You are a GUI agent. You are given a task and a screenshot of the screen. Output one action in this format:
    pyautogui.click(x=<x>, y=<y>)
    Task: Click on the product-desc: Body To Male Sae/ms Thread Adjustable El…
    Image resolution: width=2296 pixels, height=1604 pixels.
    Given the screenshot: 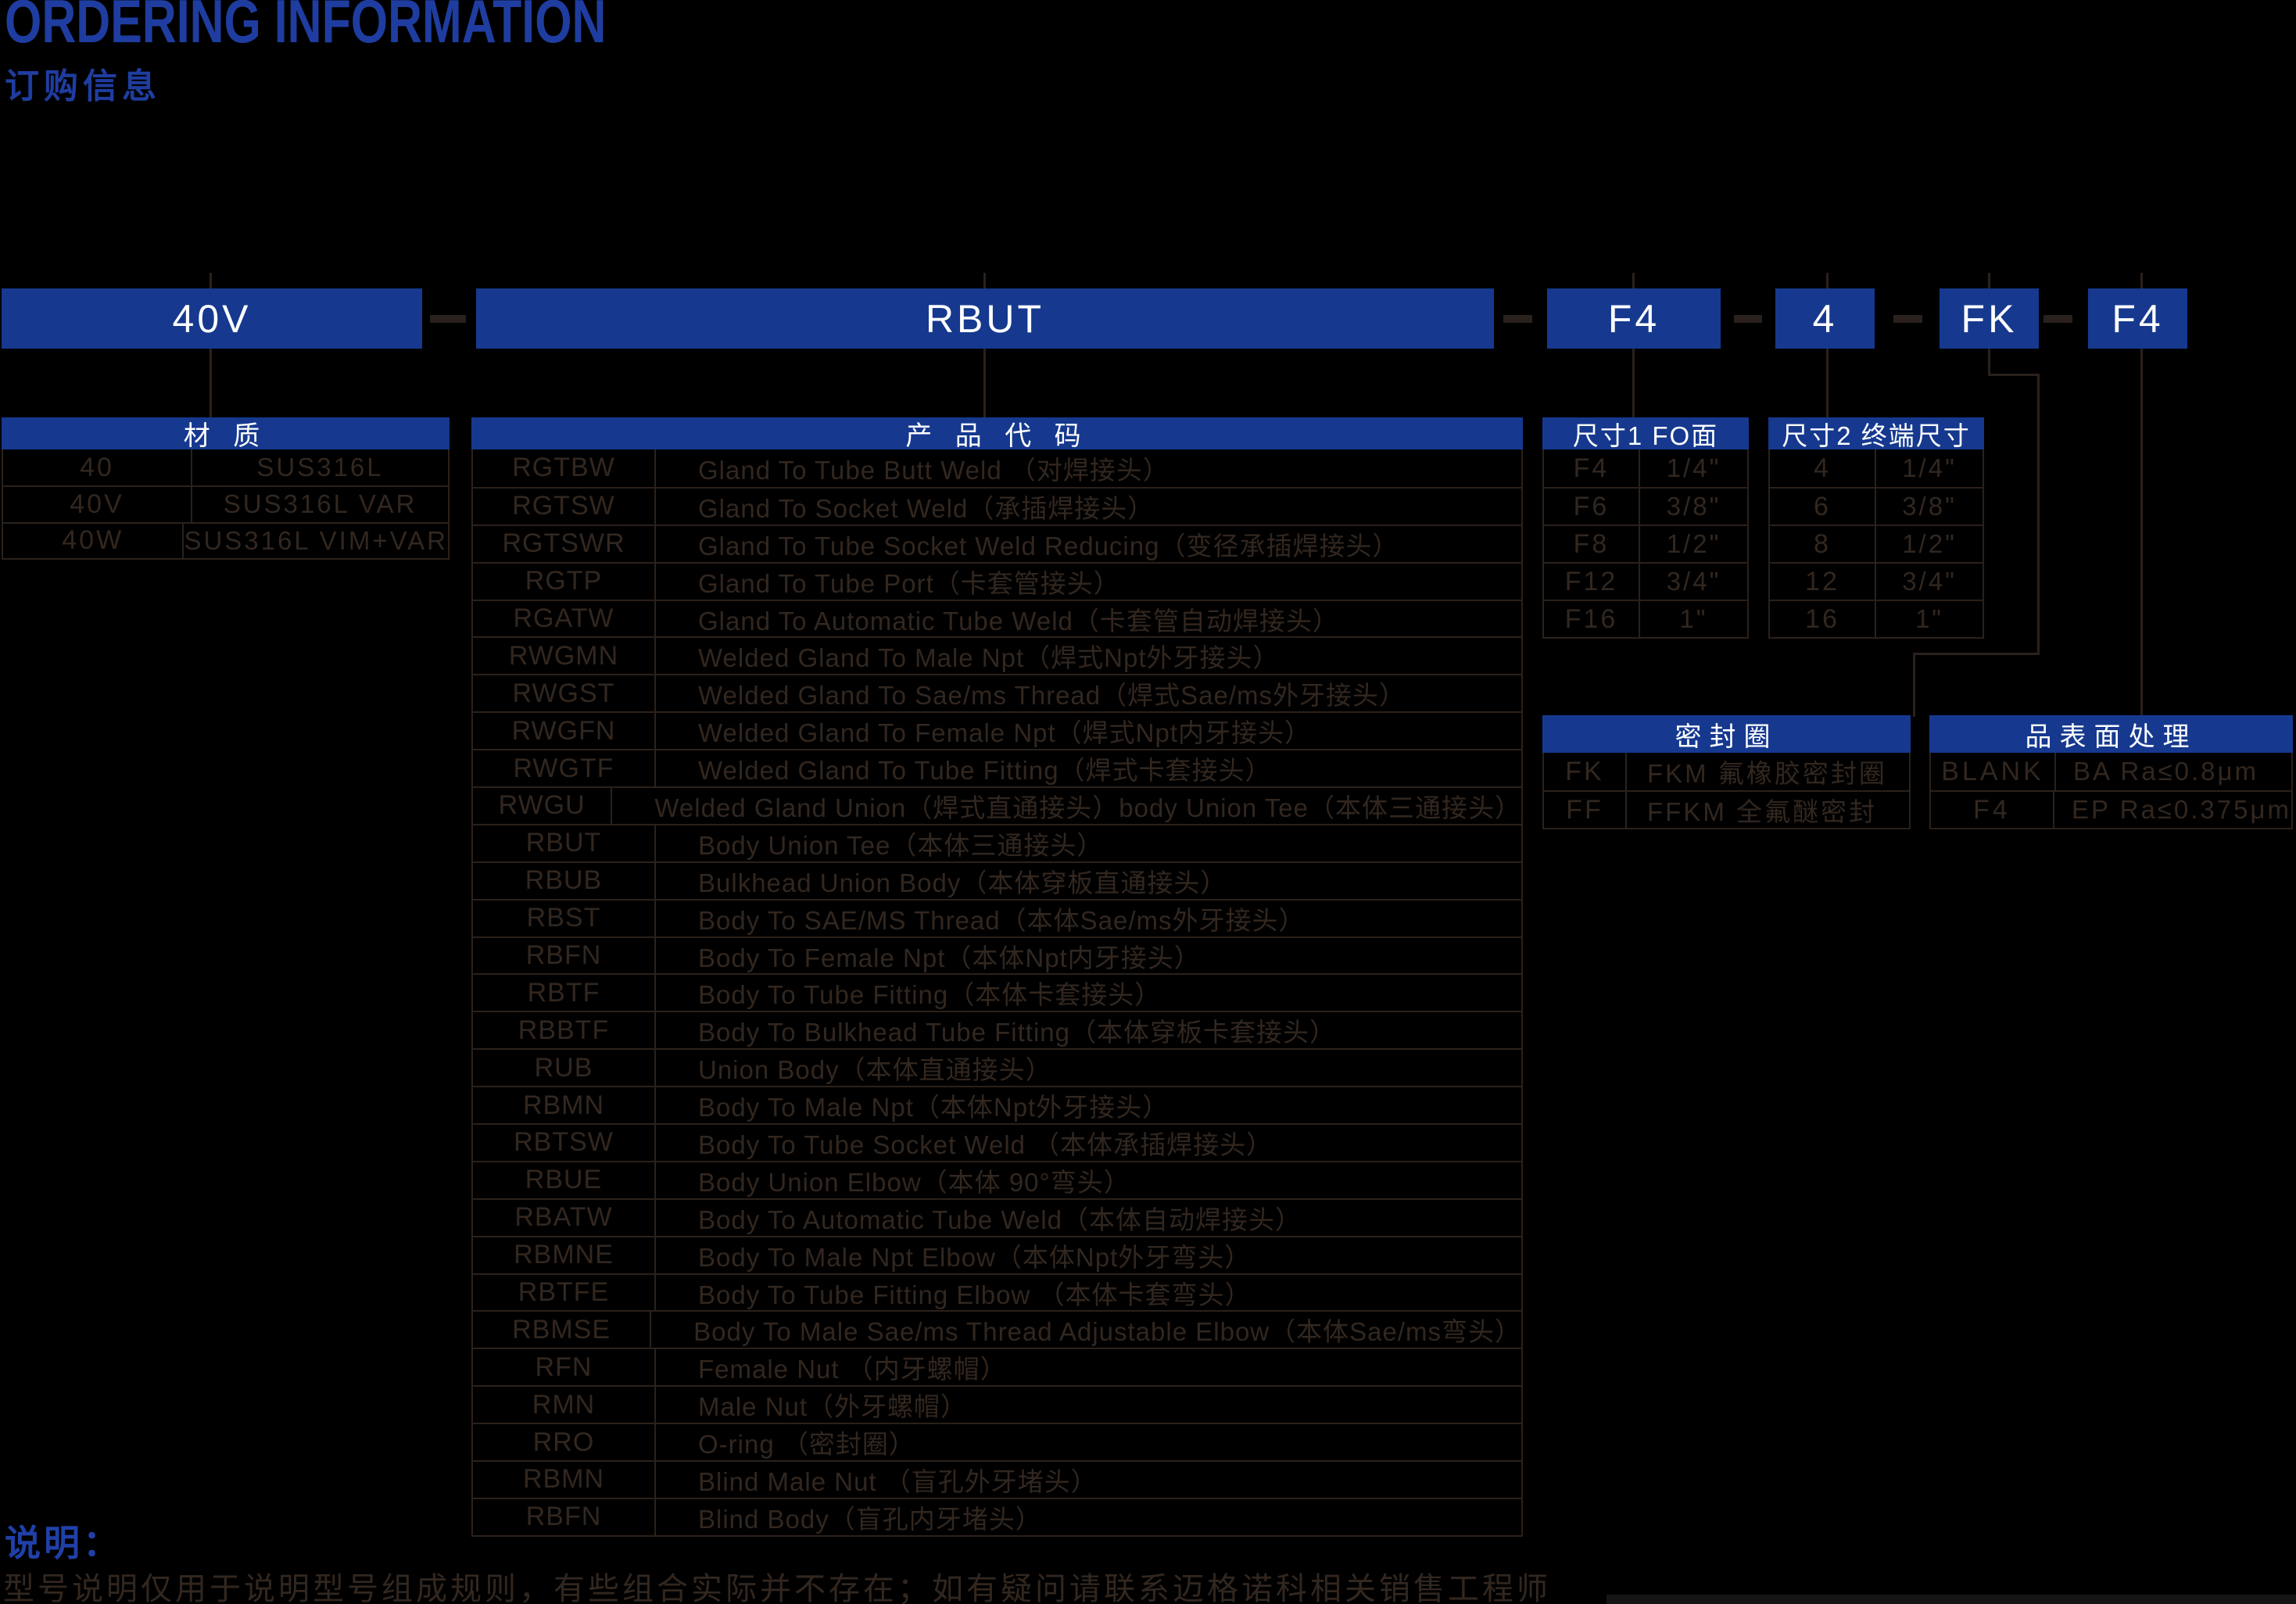 What is the action you would take?
    pyautogui.click(x=1107, y=1332)
    